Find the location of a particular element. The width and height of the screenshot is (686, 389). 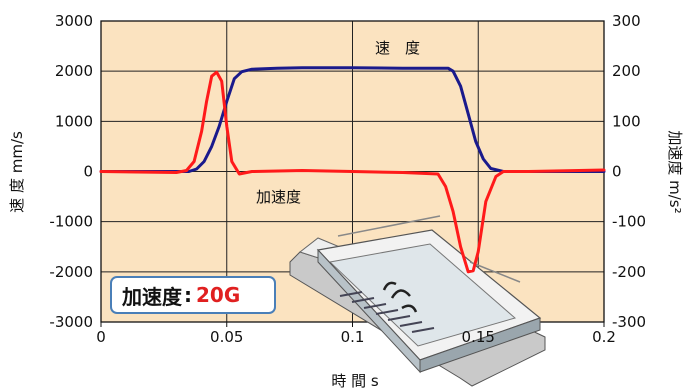

x-tick-label: 0.05 is located at coordinates (226, 337).